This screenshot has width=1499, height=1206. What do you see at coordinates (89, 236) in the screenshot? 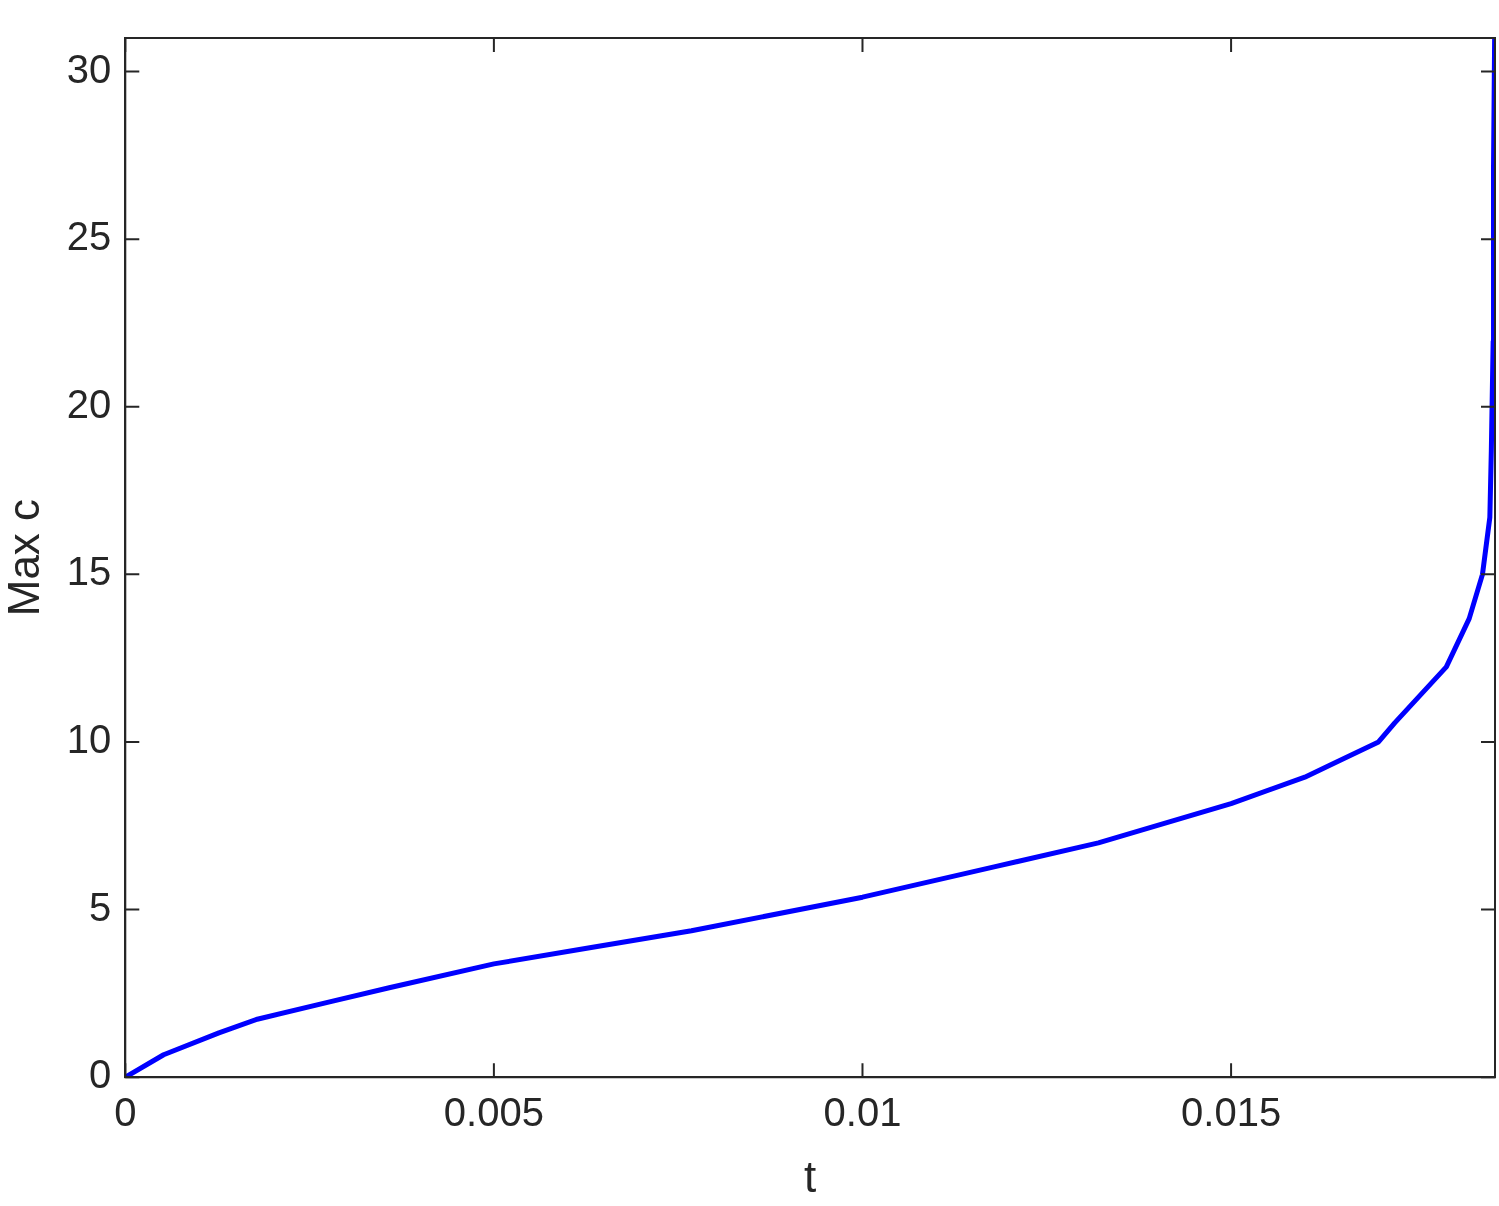
I see `y-tick-label: 25` at bounding box center [89, 236].